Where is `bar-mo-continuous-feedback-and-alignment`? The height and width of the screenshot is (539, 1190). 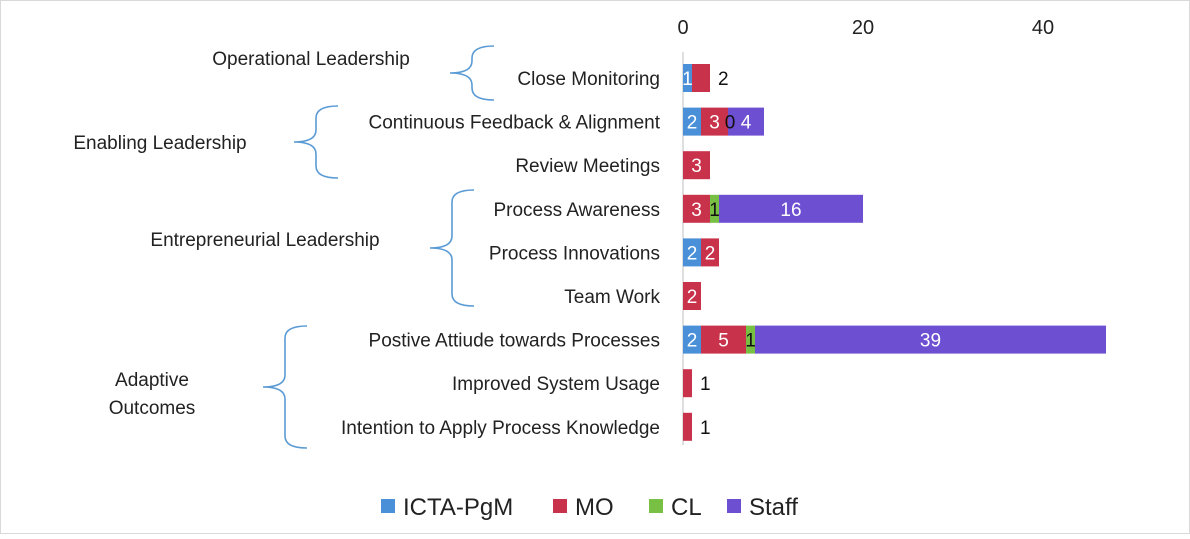
bar-mo-continuous-feedback-and-alignment is located at coordinates (714, 121).